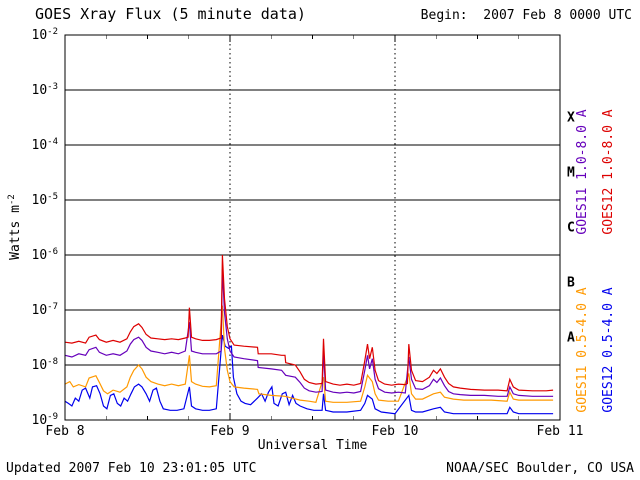 The width and height of the screenshot is (640, 480). Describe the element at coordinates (45, 200) in the screenshot. I see `y-tick-label: 10-5` at that location.